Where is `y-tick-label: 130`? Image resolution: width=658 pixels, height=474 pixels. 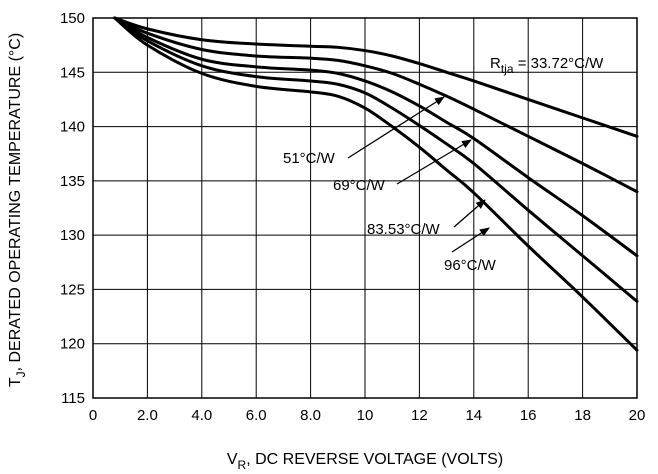
y-tick-label: 130 is located at coordinates (72, 235).